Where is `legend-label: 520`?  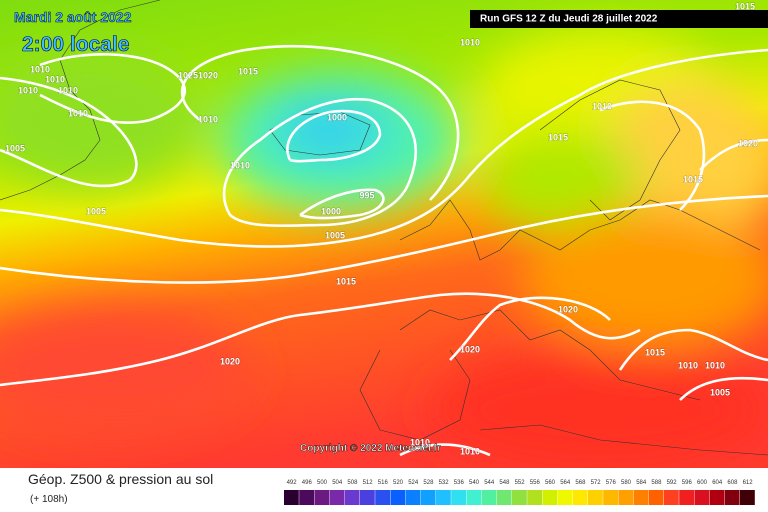 legend-label: 520 is located at coordinates (398, 483).